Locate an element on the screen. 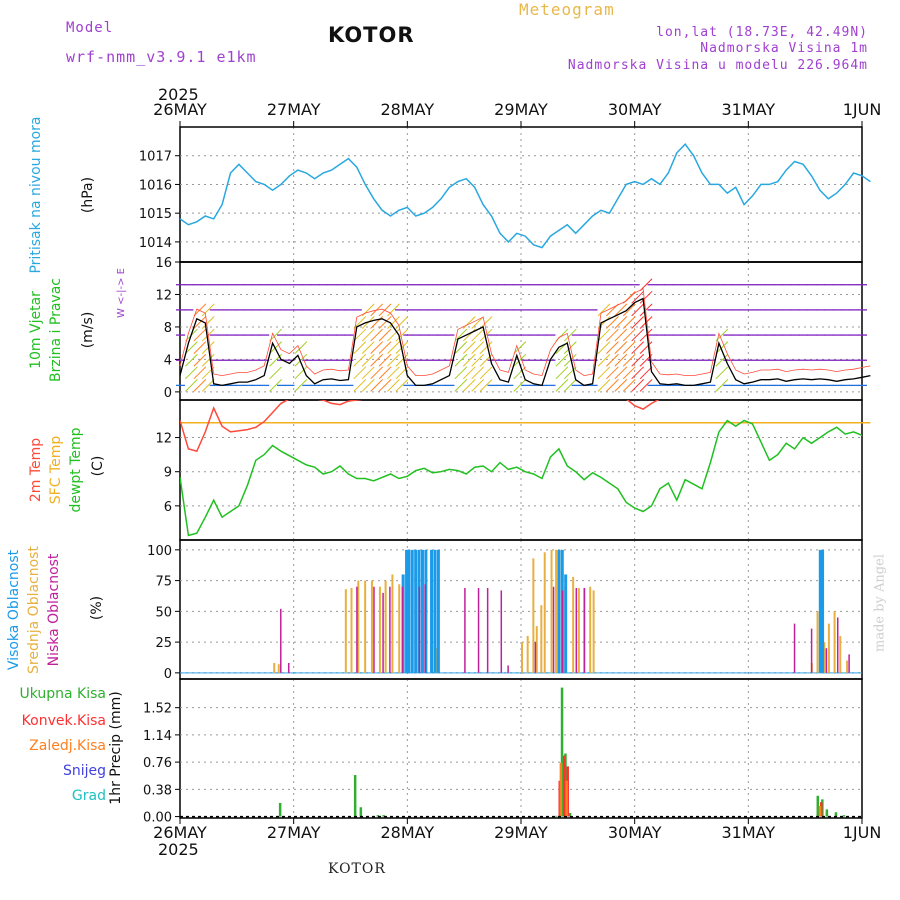 This screenshot has height=900, width=900. y-tick-label: 0 is located at coordinates (168, 674).